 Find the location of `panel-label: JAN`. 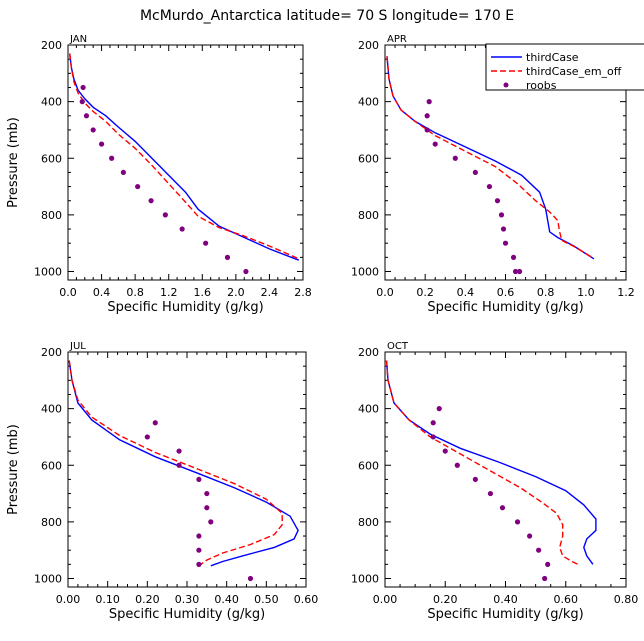

panel-label: JAN is located at coordinates (78, 39).